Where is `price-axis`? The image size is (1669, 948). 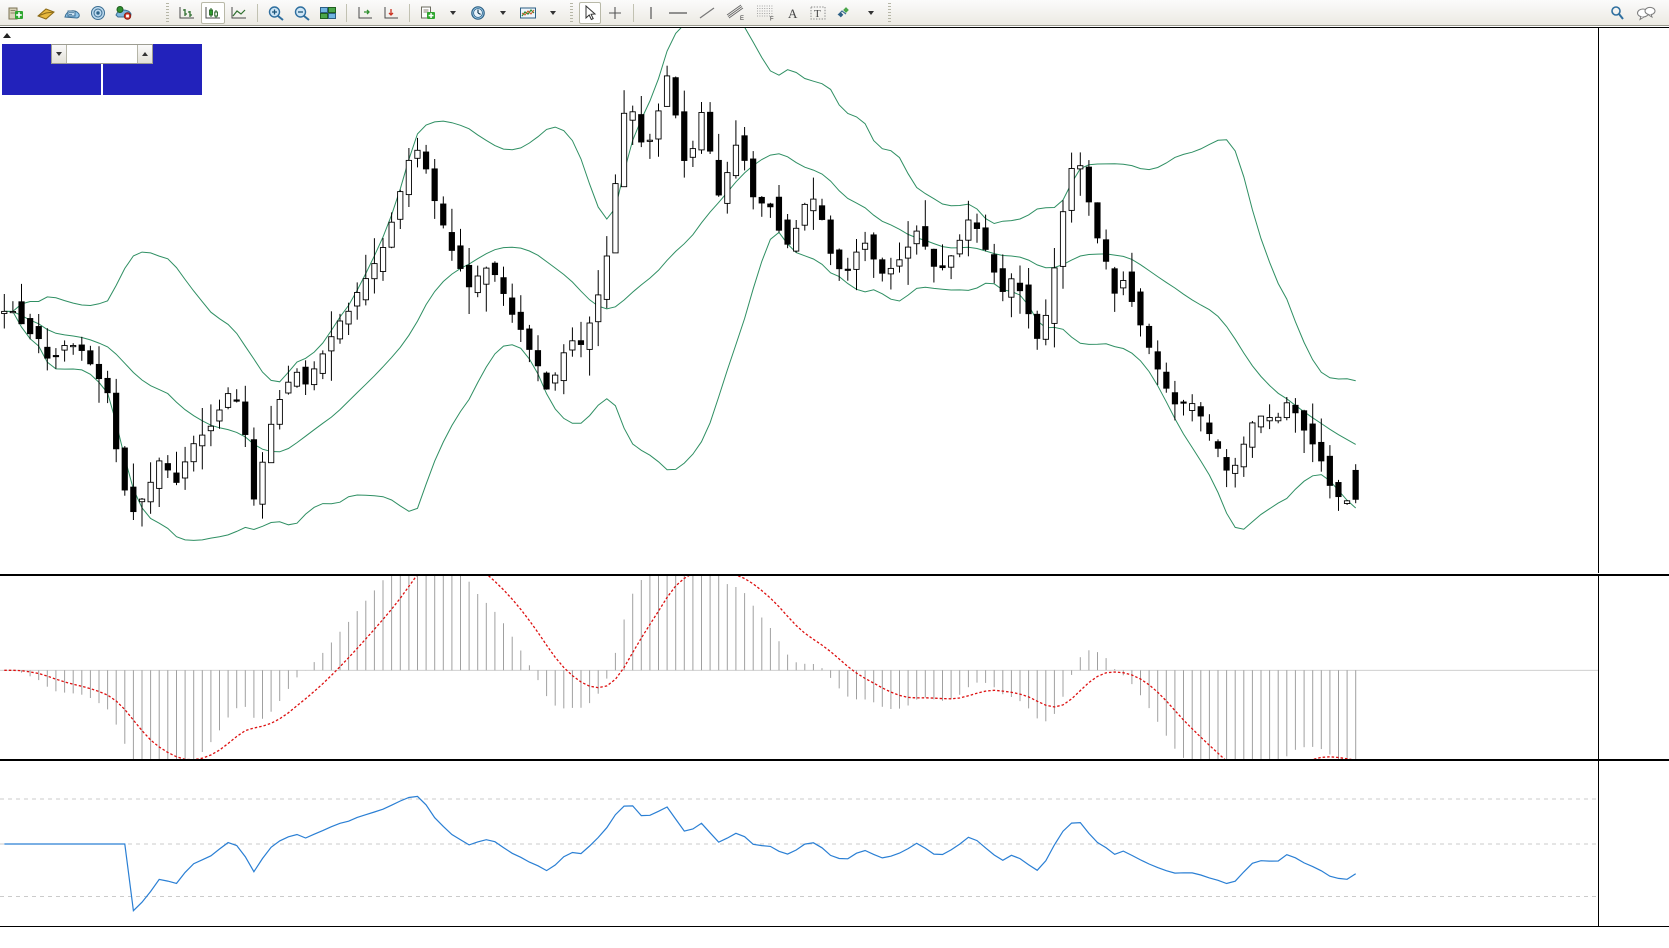
price-axis is located at coordinates (1633, 300).